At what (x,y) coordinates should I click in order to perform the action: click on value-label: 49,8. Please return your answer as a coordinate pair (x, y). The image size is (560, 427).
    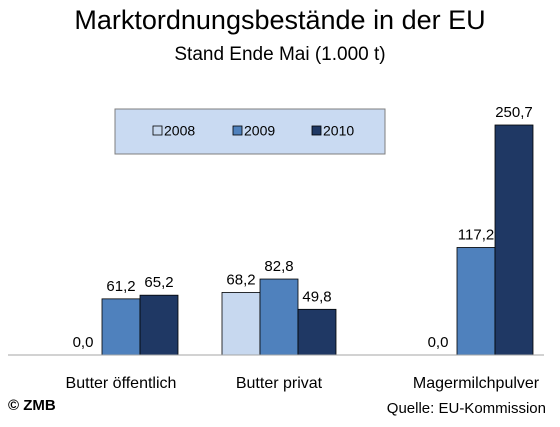
    Looking at the image, I should click on (316, 296).